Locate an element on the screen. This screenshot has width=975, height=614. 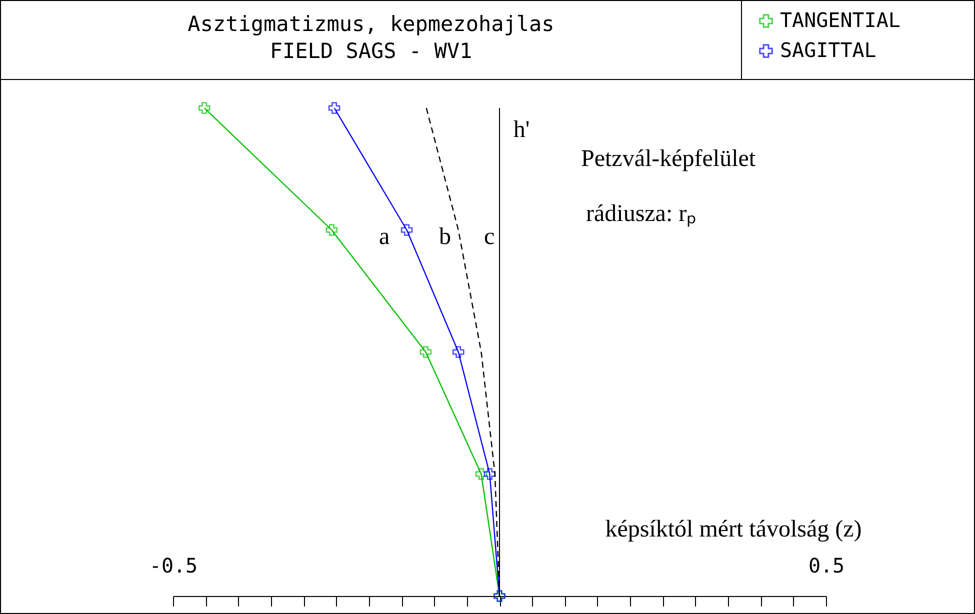
x-axis-title: képsíktól mért távolság (z) is located at coordinates (733, 529).